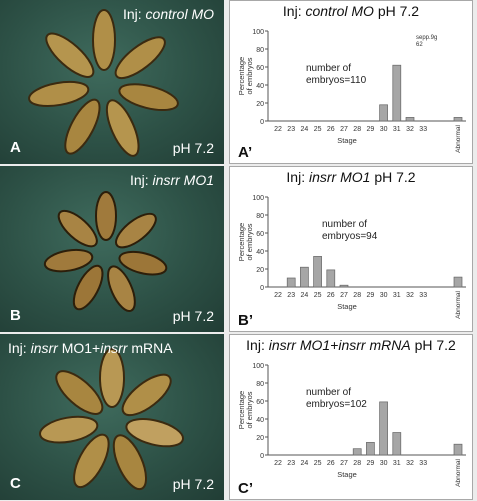 This screenshot has height=501, width=477. I want to click on x-tick-label-c-29: 29, so click(371, 463).